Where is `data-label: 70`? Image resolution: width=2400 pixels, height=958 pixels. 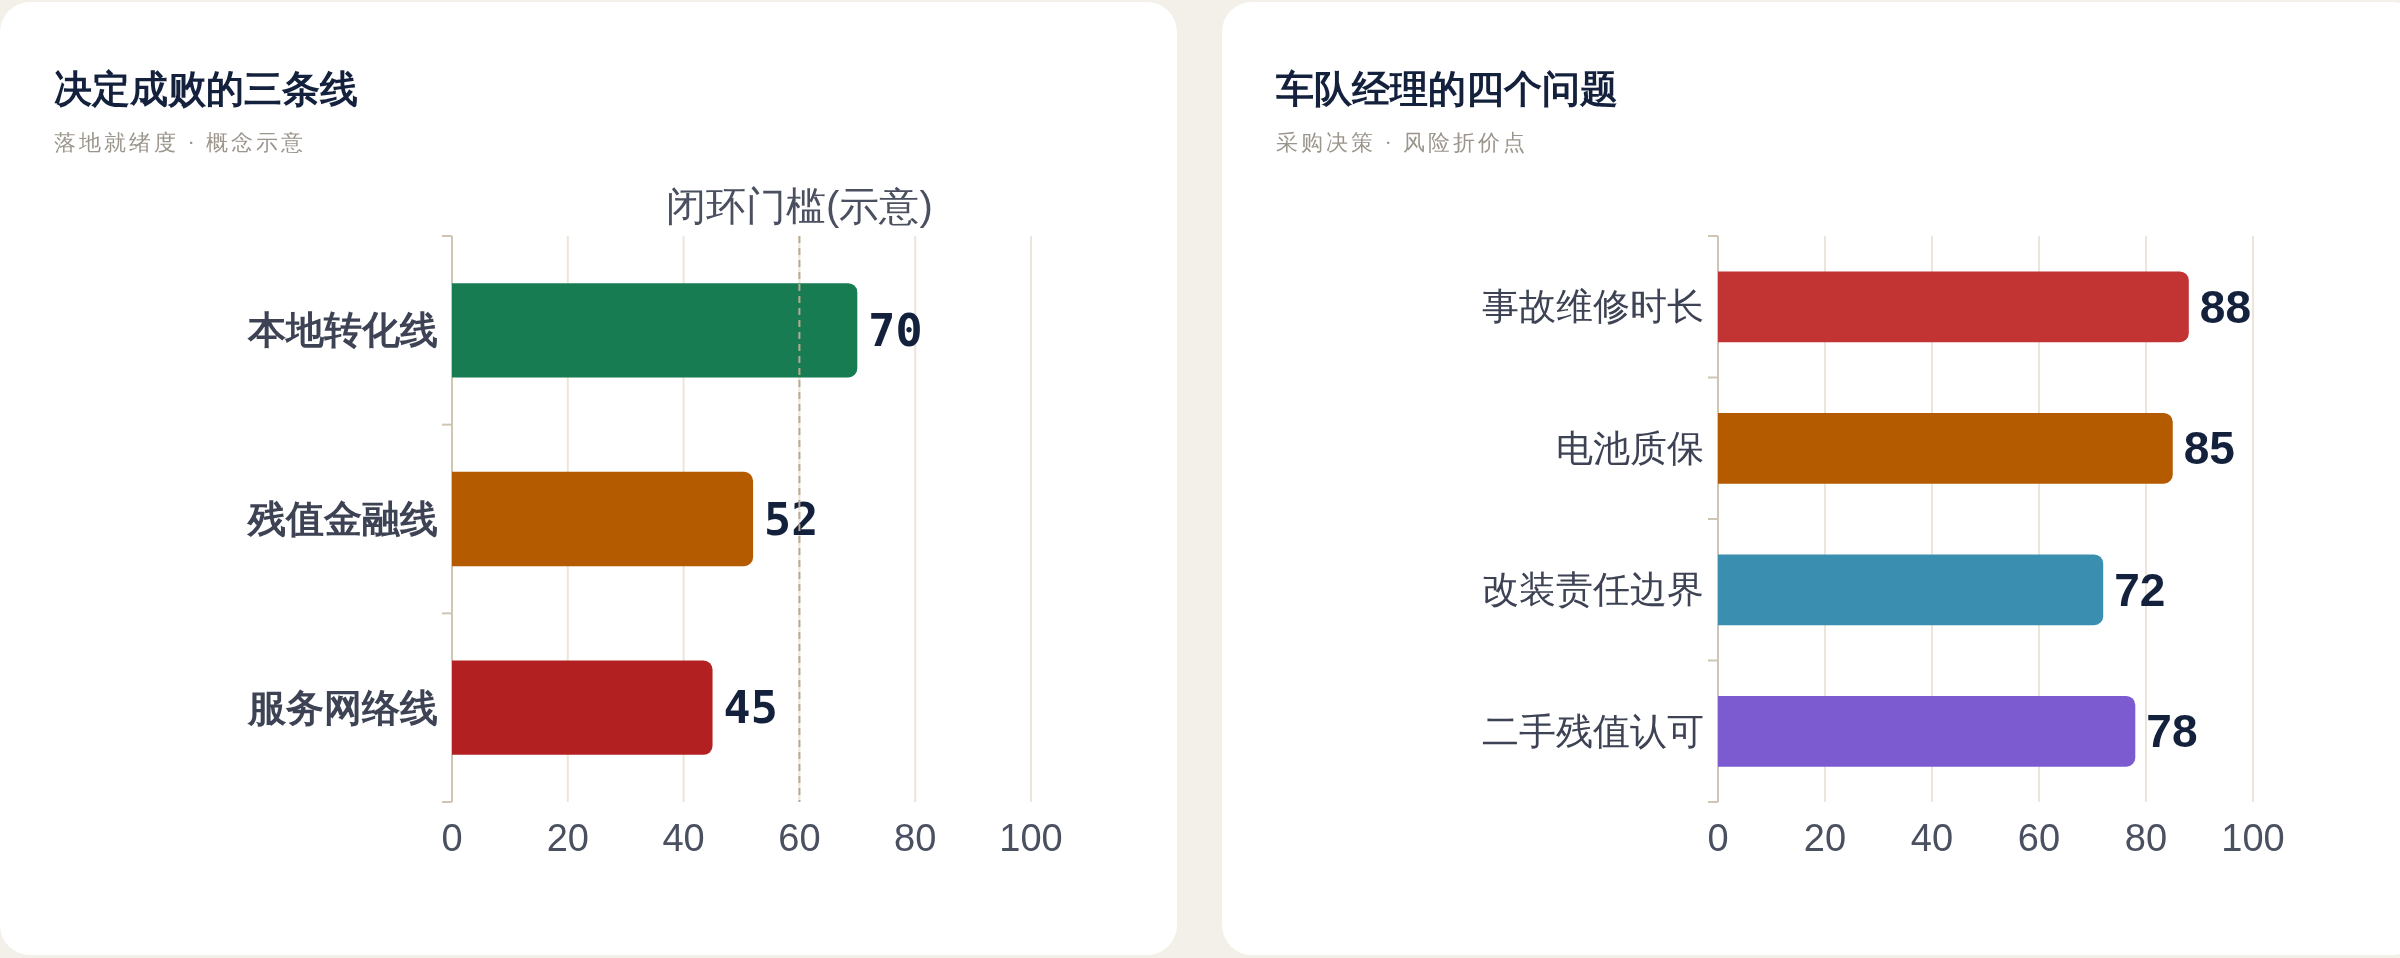
data-label: 70 is located at coordinates (895, 330).